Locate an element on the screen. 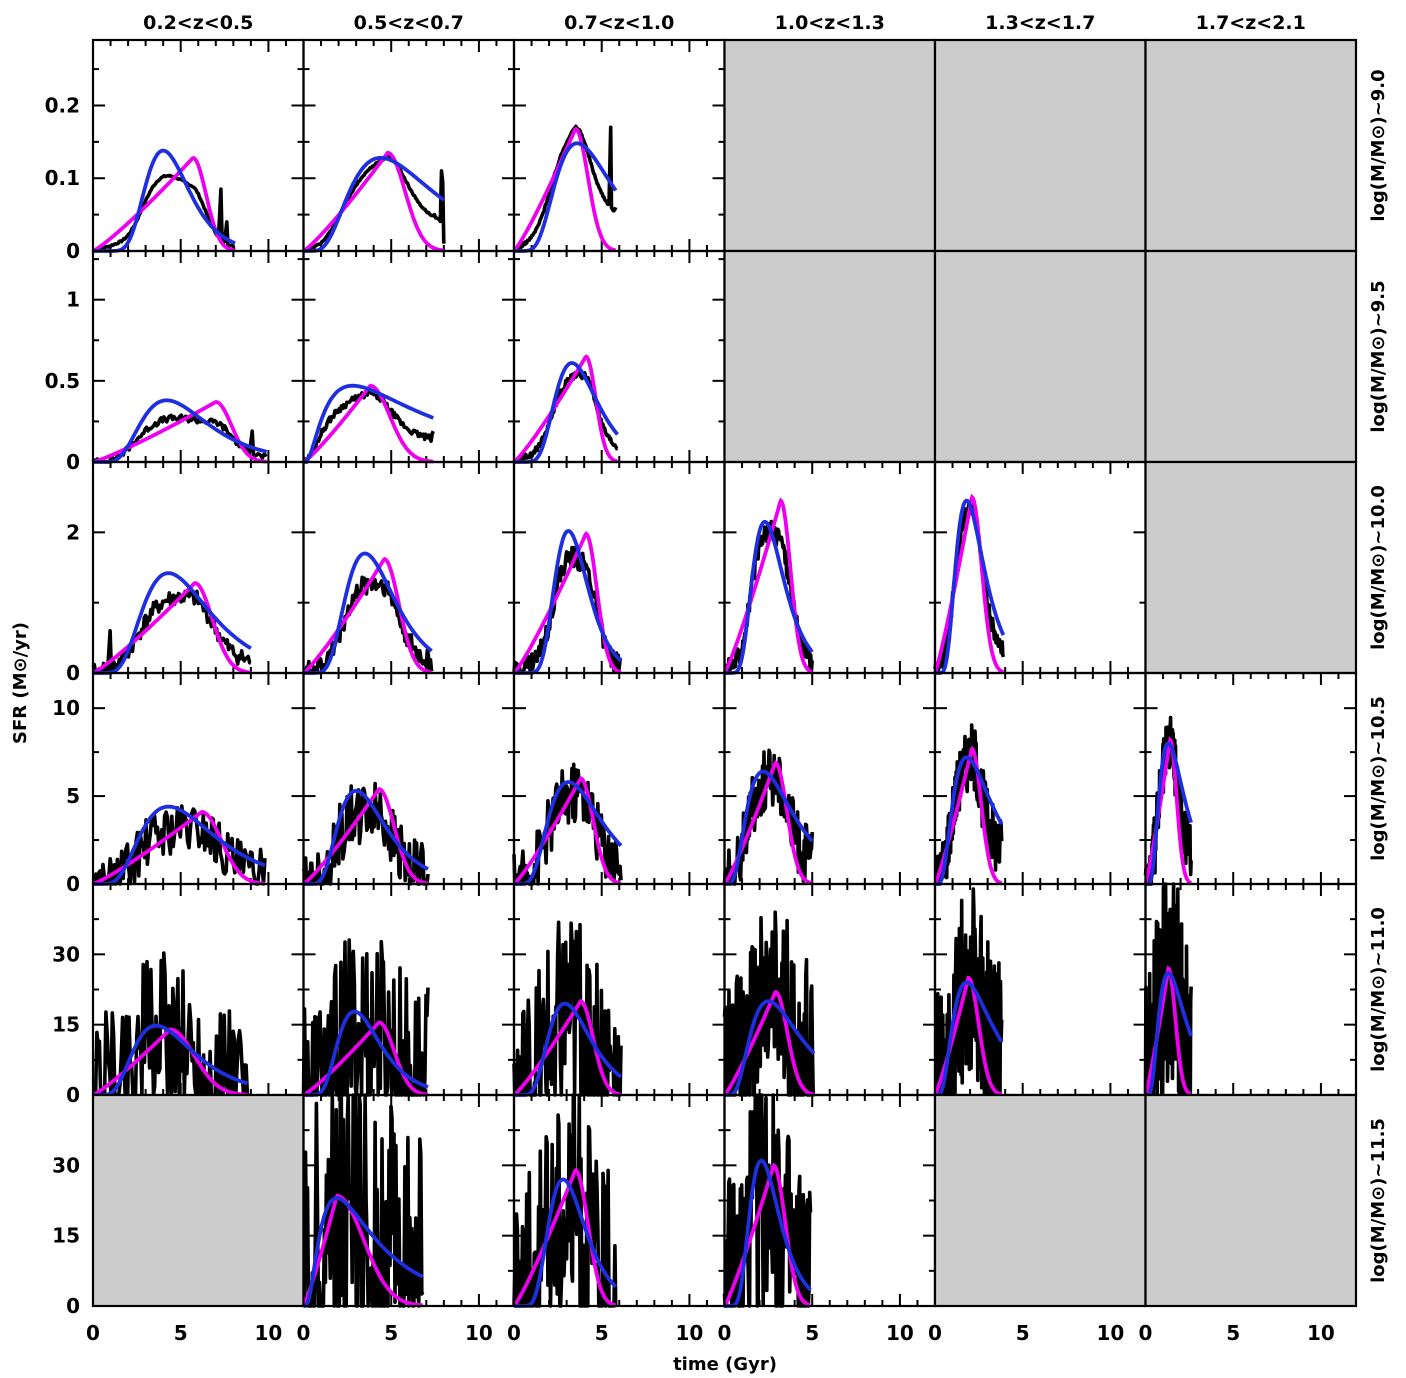 This screenshot has height=1378, width=1406. y-tick-label: 1 is located at coordinates (73, 300).